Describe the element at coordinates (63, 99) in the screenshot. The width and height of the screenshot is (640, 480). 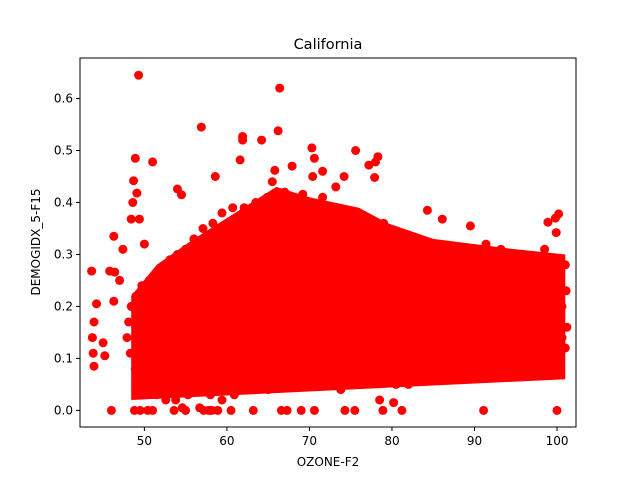
I see `y-tick-label: 0.6` at that location.